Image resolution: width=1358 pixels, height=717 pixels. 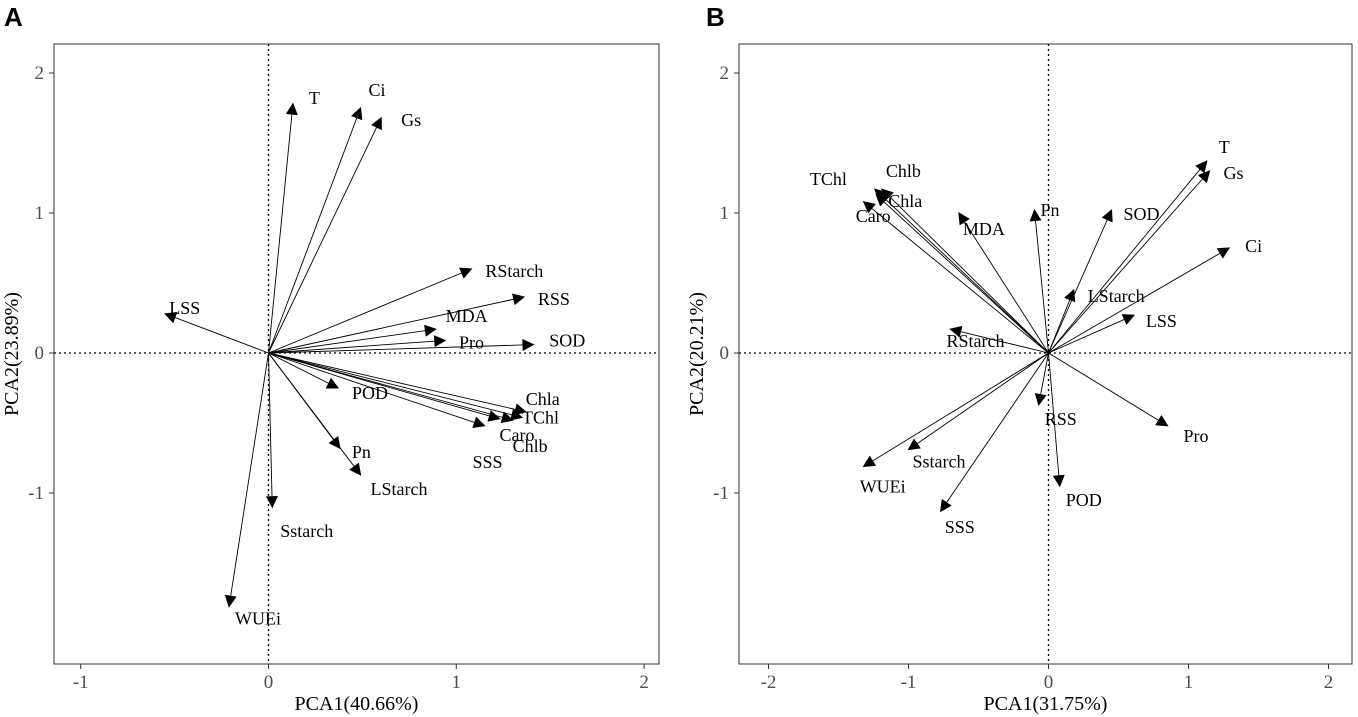 I want to click on panel-label-a: A, so click(x=13, y=17).